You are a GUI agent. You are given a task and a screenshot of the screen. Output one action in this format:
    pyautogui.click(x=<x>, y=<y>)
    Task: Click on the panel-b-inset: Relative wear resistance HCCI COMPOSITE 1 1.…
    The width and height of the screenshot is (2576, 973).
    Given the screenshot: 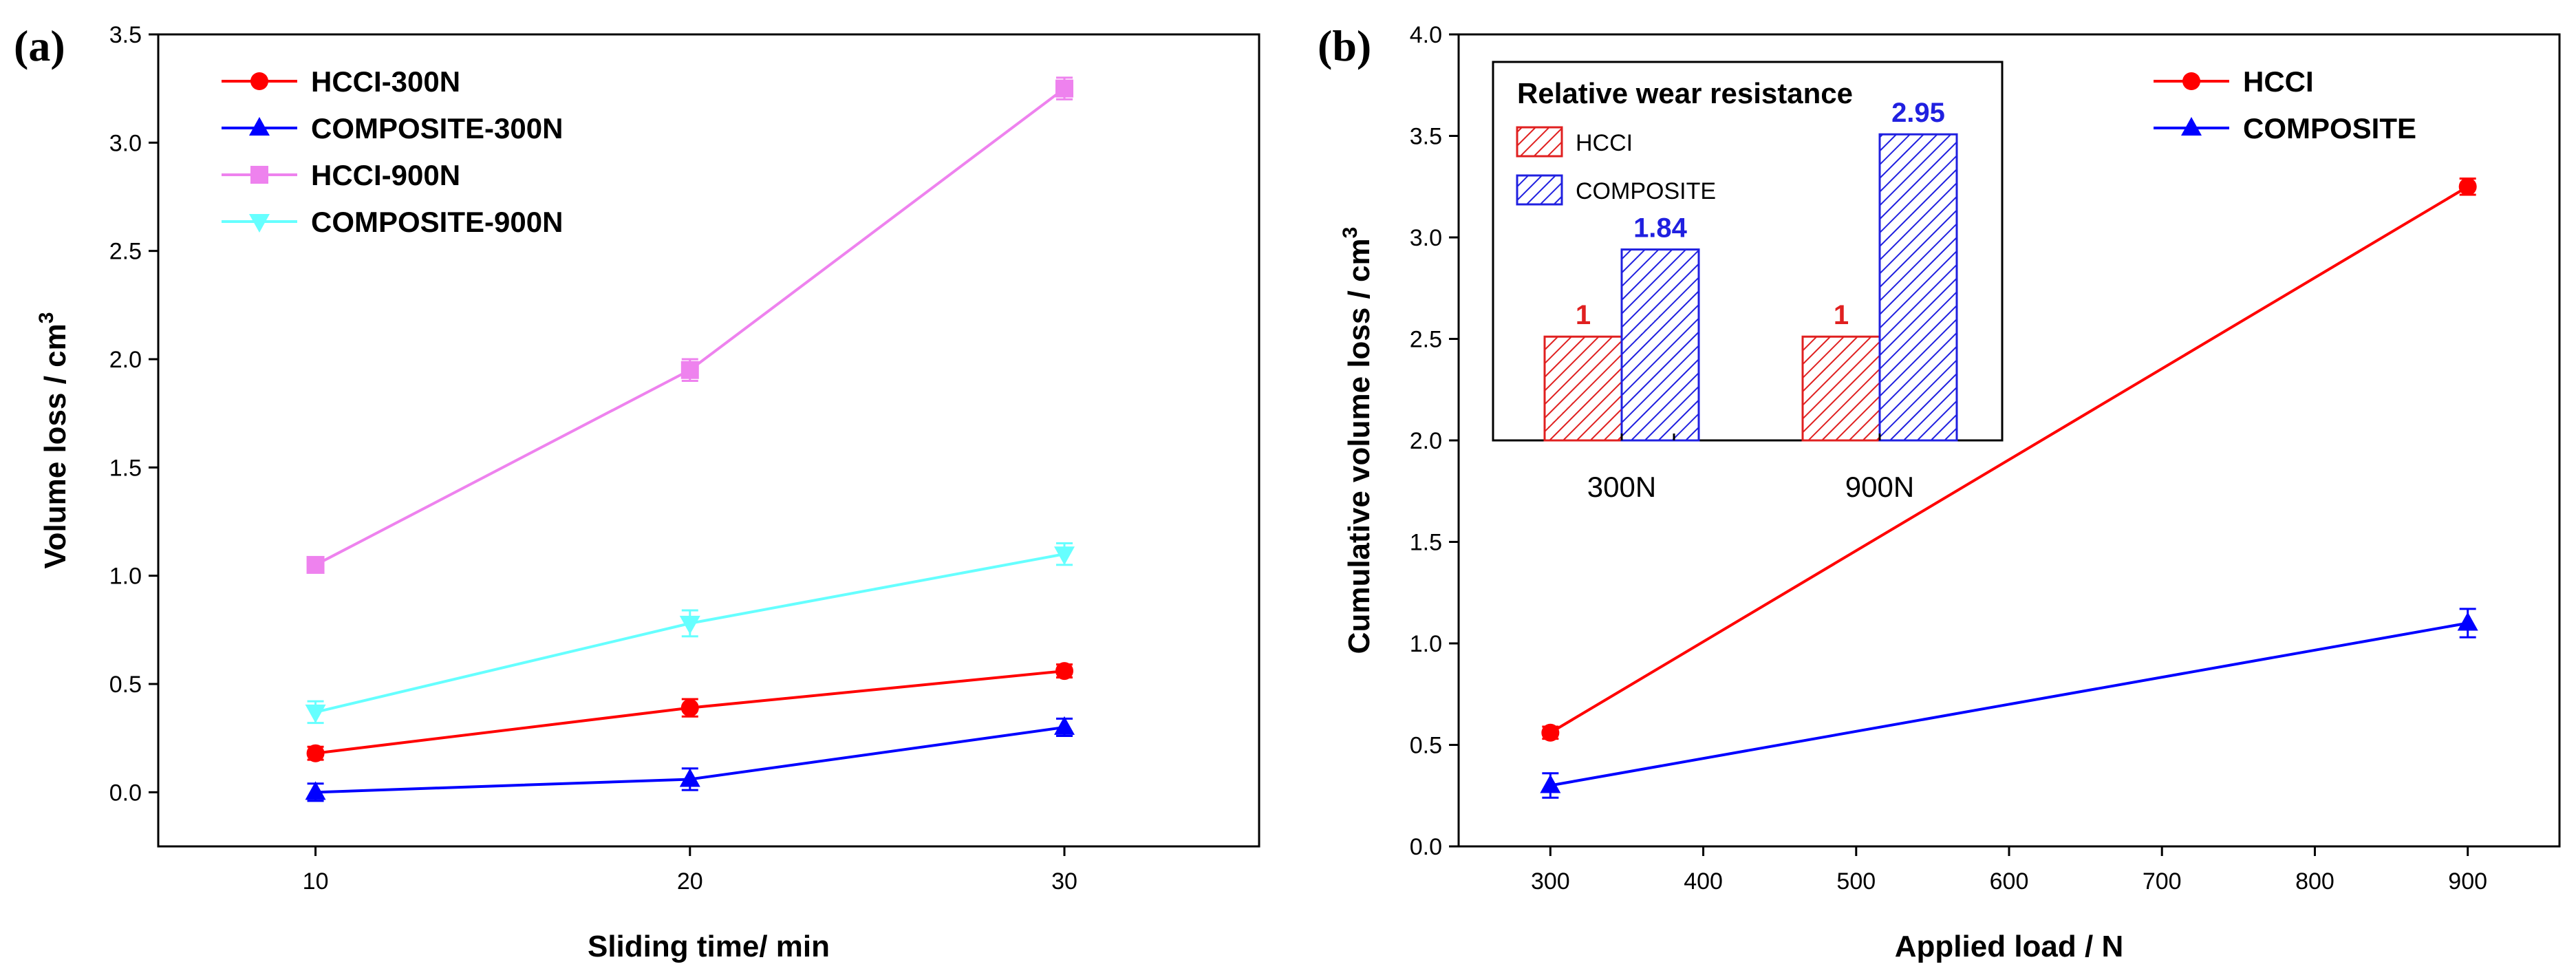 What is the action you would take?
    pyautogui.click(x=1748, y=282)
    